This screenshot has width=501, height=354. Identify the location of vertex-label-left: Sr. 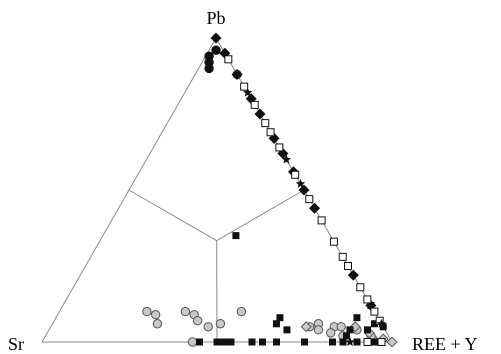
(16, 344).